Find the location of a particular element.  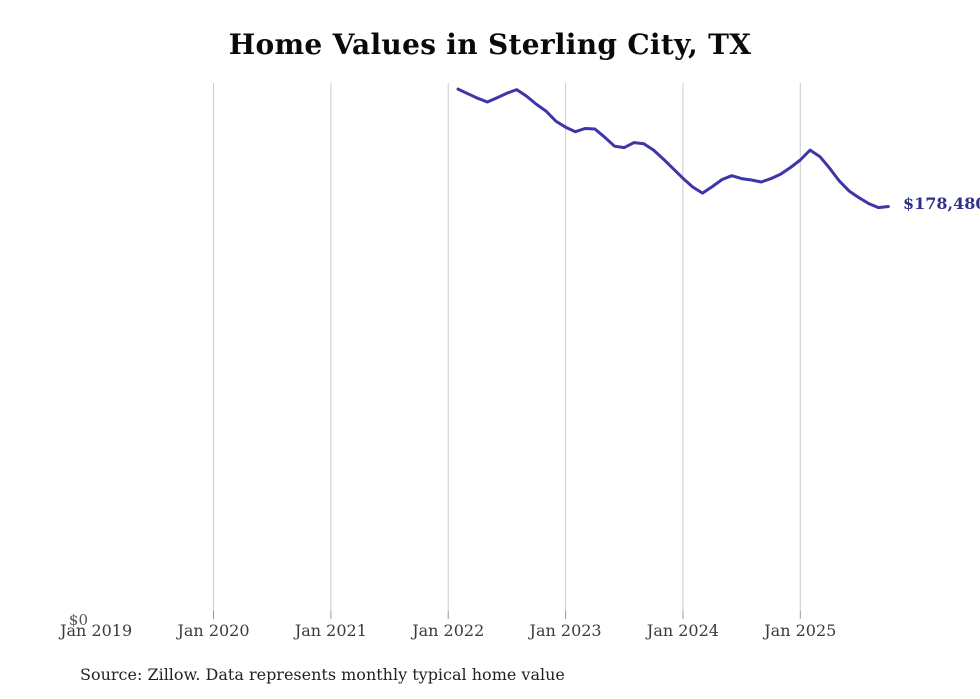

x-tick-label: Jan 2019 is located at coordinates (96, 630).